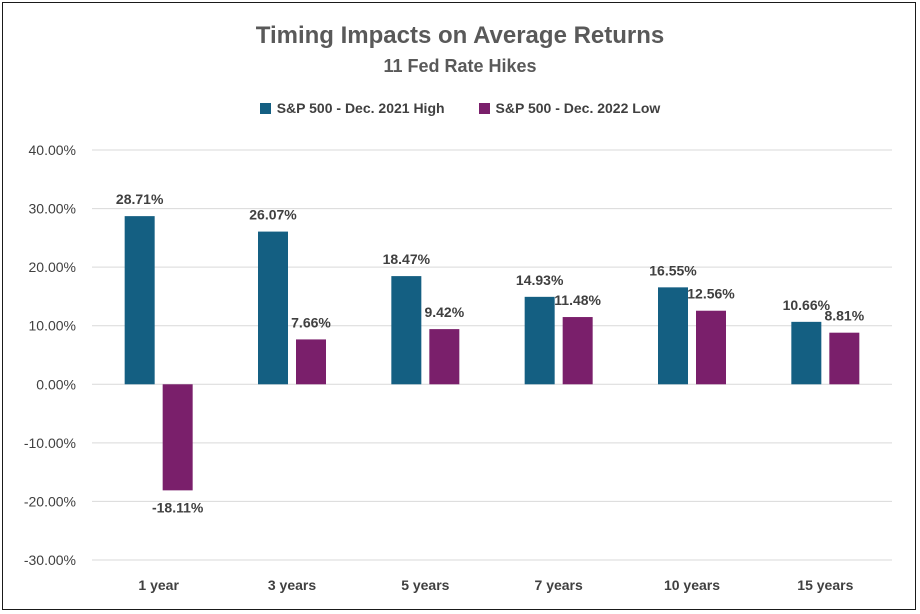  Describe the element at coordinates (56, 384) in the screenshot. I see `y-tick-label: 0.00%` at that location.